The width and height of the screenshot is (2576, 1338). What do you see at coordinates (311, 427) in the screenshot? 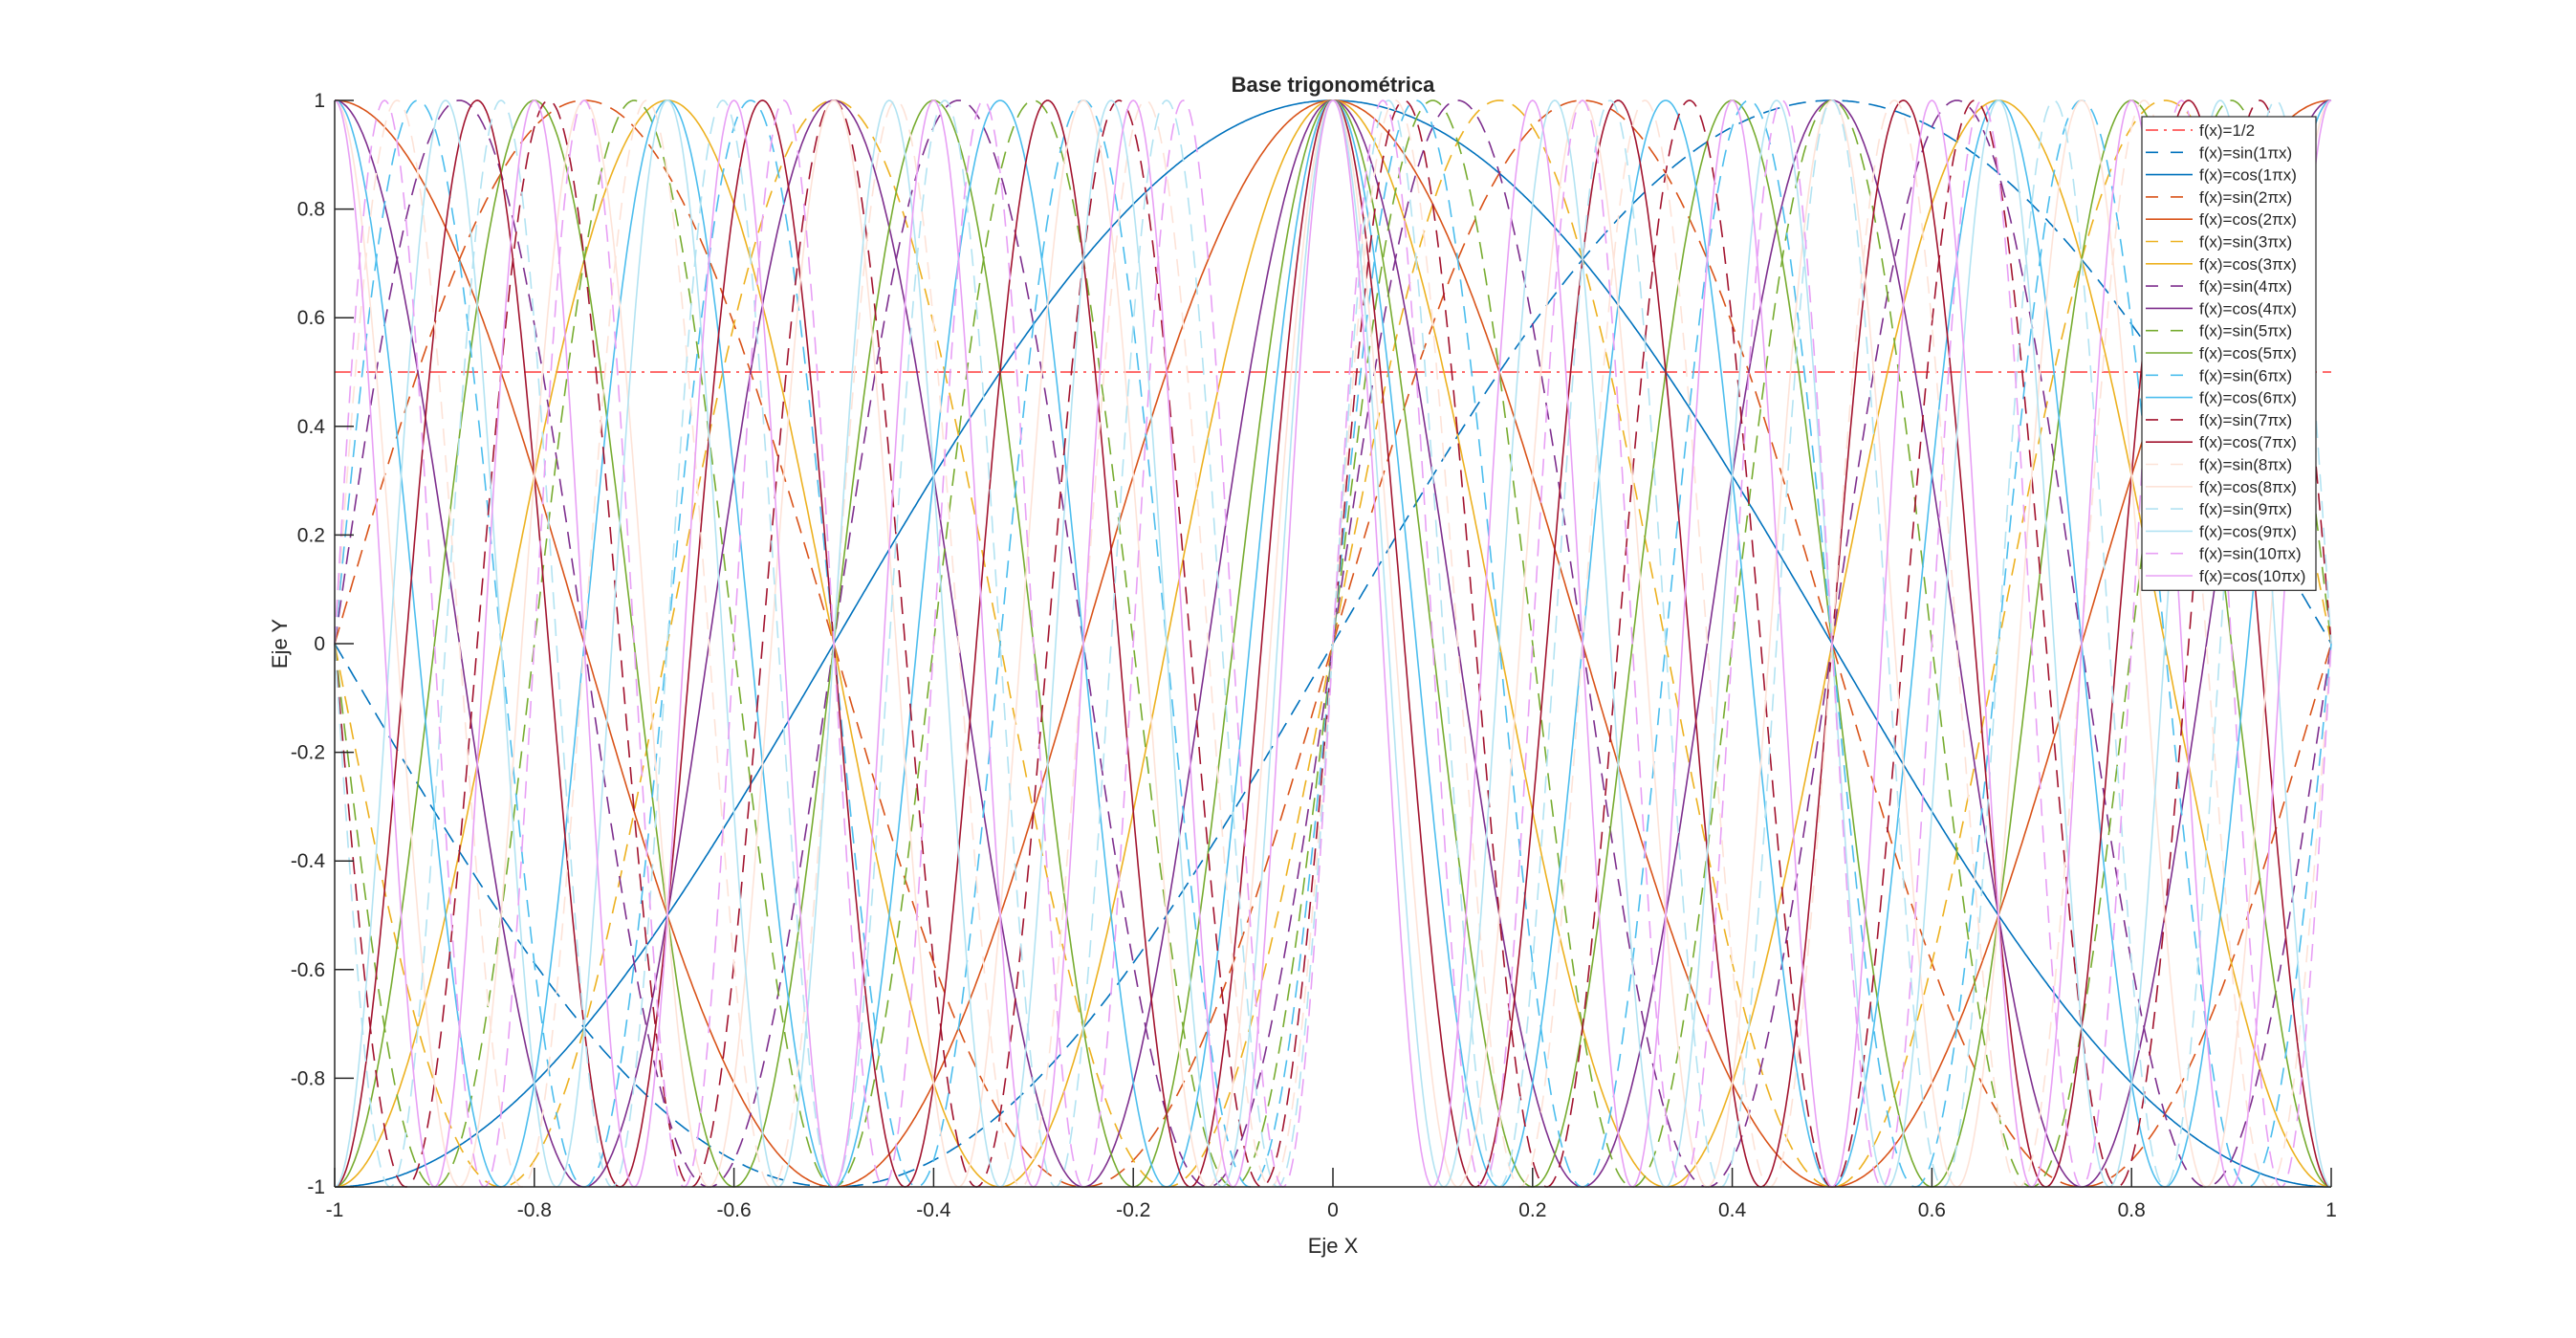
I see `y-tick-label: 0.4` at bounding box center [311, 427].